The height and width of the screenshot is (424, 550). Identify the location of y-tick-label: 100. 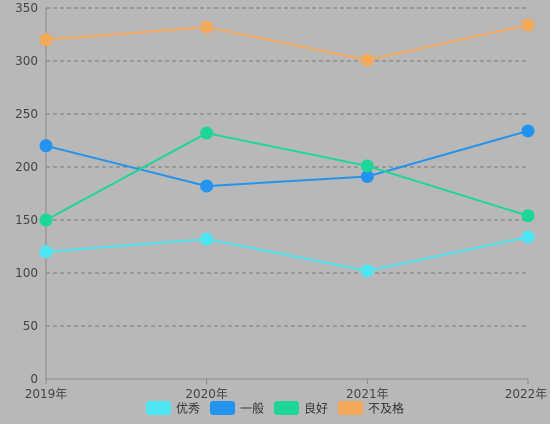
(26, 273).